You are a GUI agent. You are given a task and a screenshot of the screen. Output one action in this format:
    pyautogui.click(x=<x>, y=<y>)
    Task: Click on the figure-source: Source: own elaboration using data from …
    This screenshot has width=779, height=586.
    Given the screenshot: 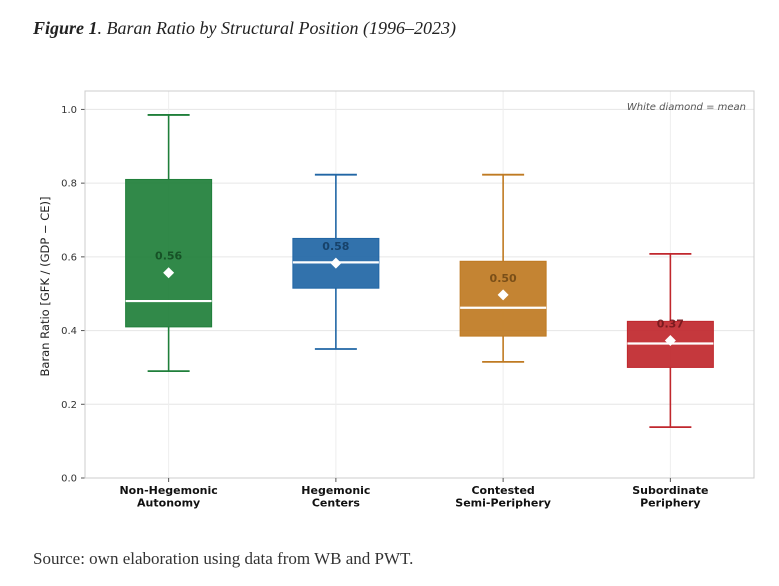 What is the action you would take?
    pyautogui.click(x=223, y=558)
    